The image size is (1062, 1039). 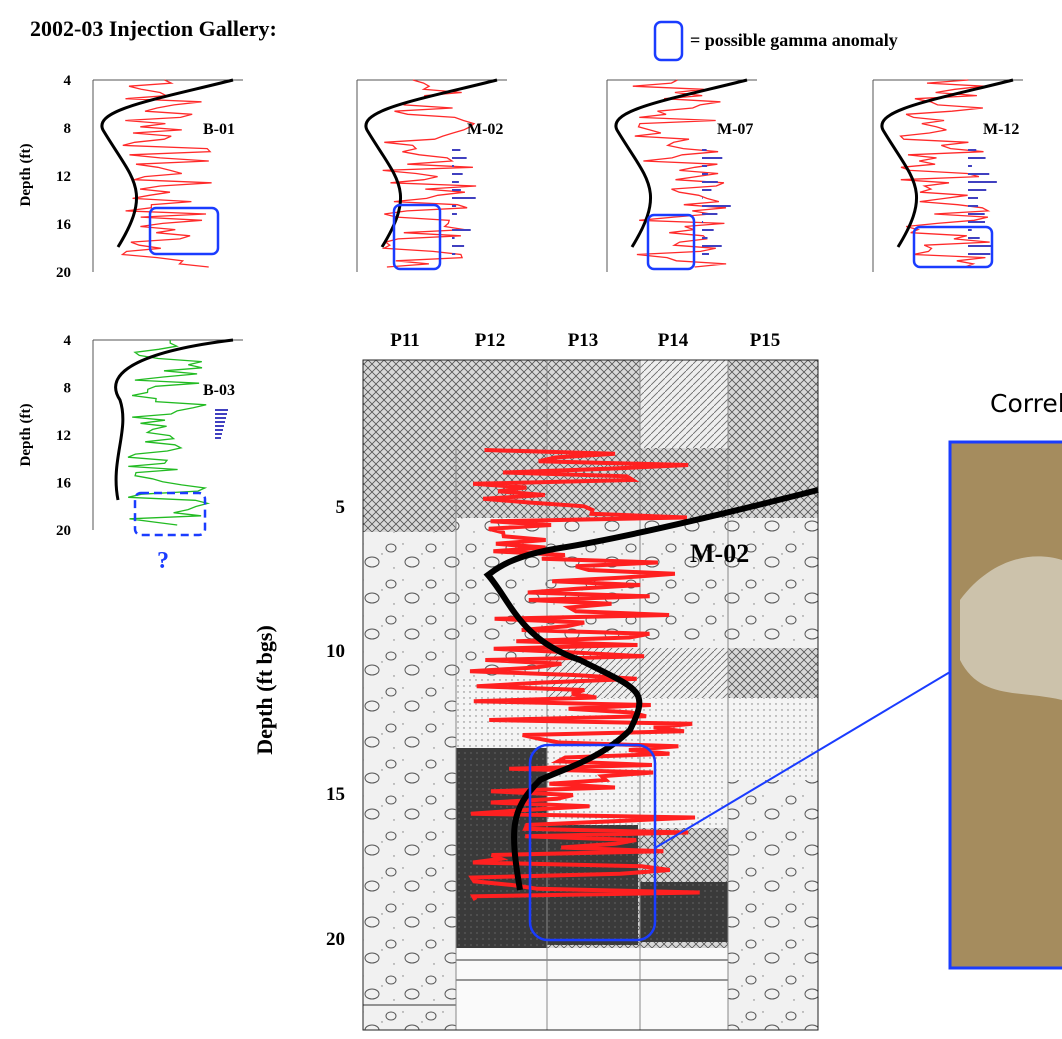 I want to click on y-tick-label: 10, so click(x=335, y=651).